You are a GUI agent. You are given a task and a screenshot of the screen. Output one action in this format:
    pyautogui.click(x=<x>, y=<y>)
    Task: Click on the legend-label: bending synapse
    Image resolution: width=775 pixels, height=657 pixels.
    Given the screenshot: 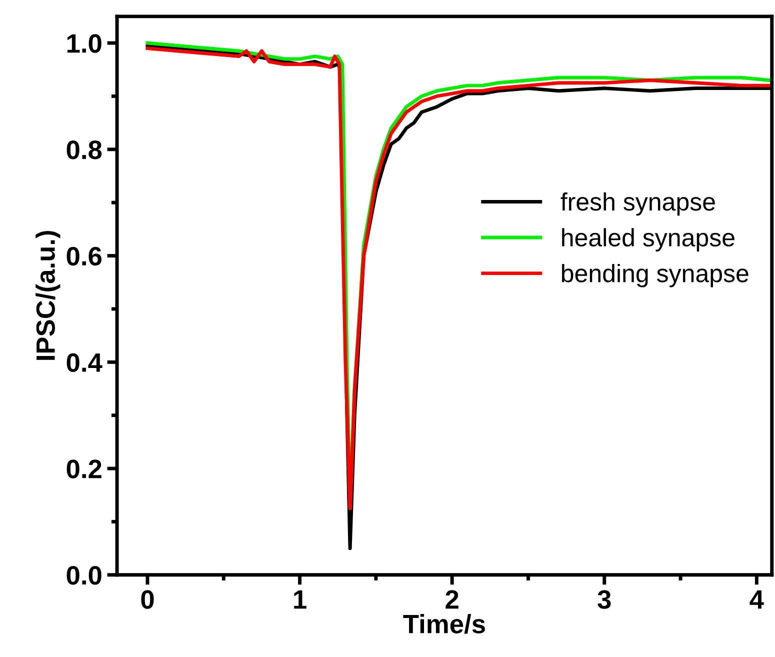 What is the action you would take?
    pyautogui.click(x=655, y=276)
    